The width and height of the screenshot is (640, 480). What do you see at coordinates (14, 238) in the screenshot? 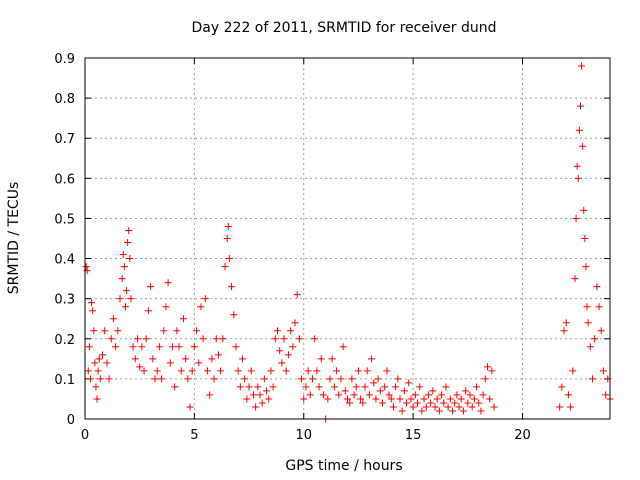
I see `y-axis-label: SRMTID / TECUs` at bounding box center [14, 238].